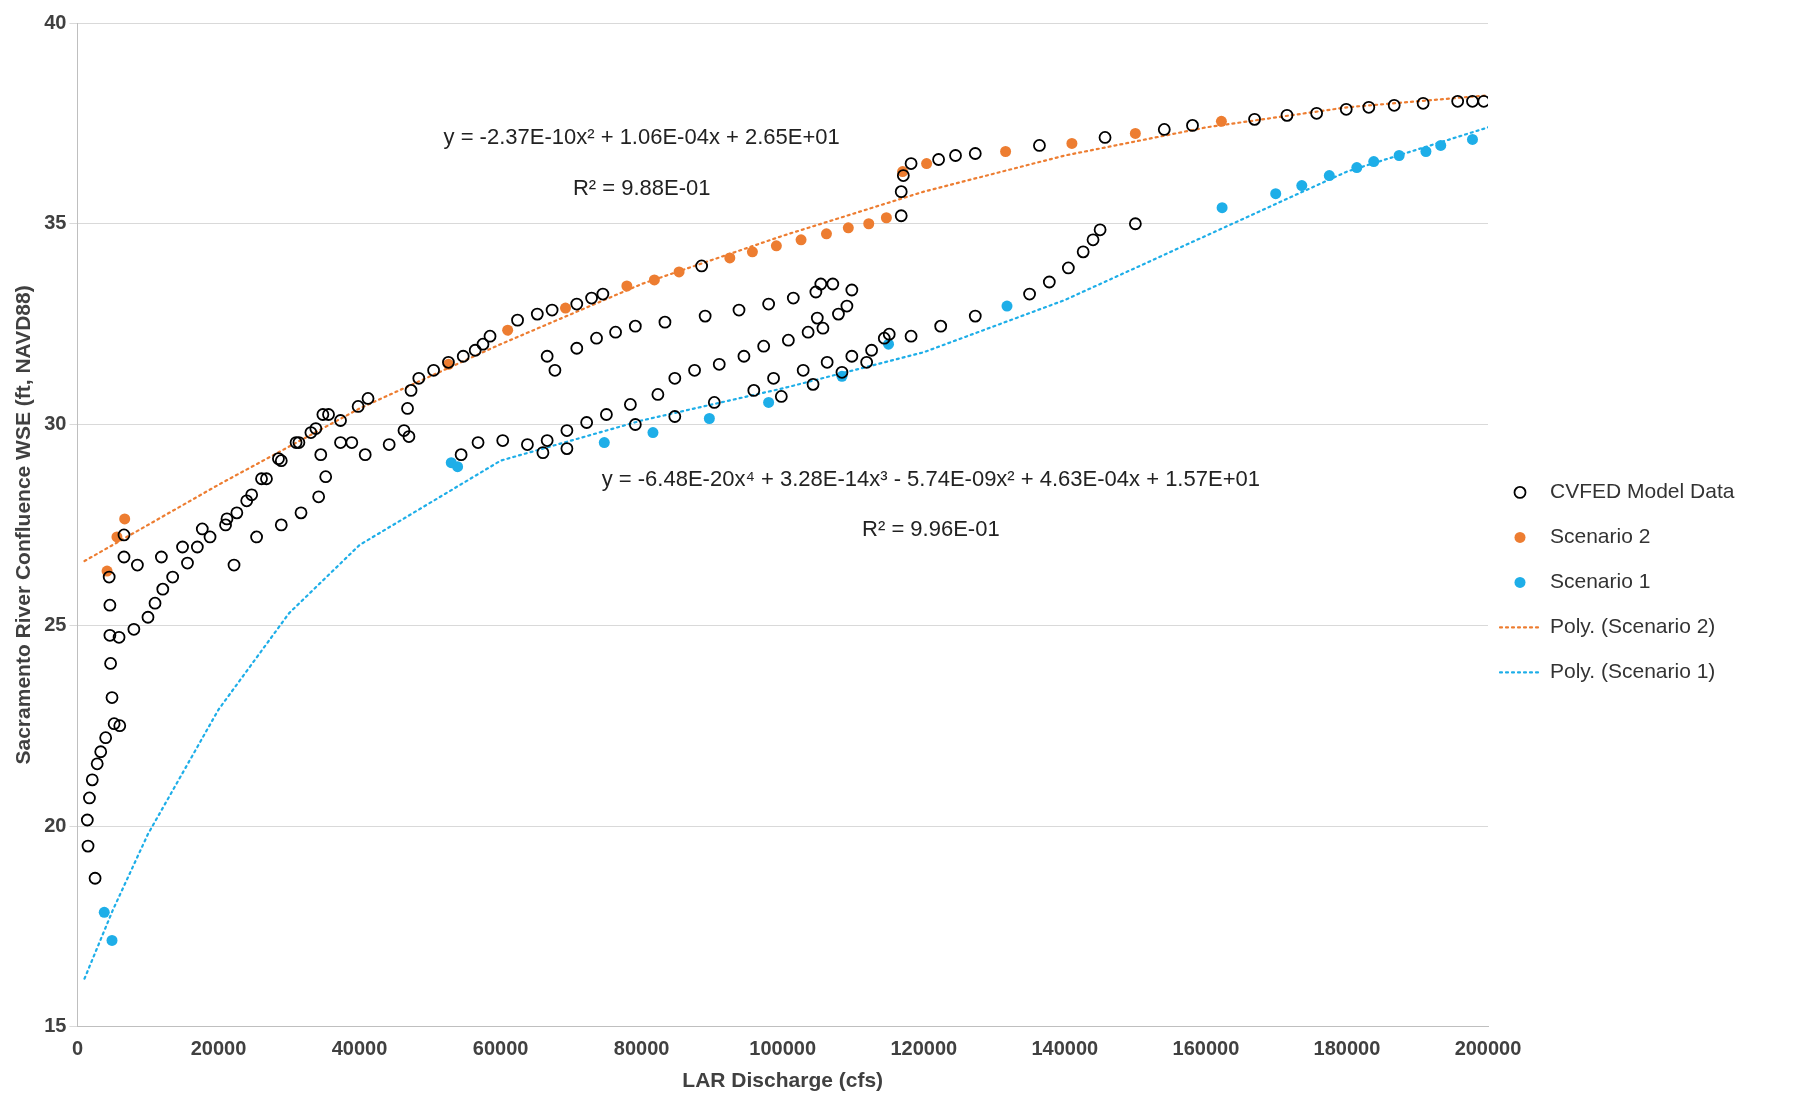  What do you see at coordinates (55, 21) in the screenshot?
I see `y-tick-label: 40` at bounding box center [55, 21].